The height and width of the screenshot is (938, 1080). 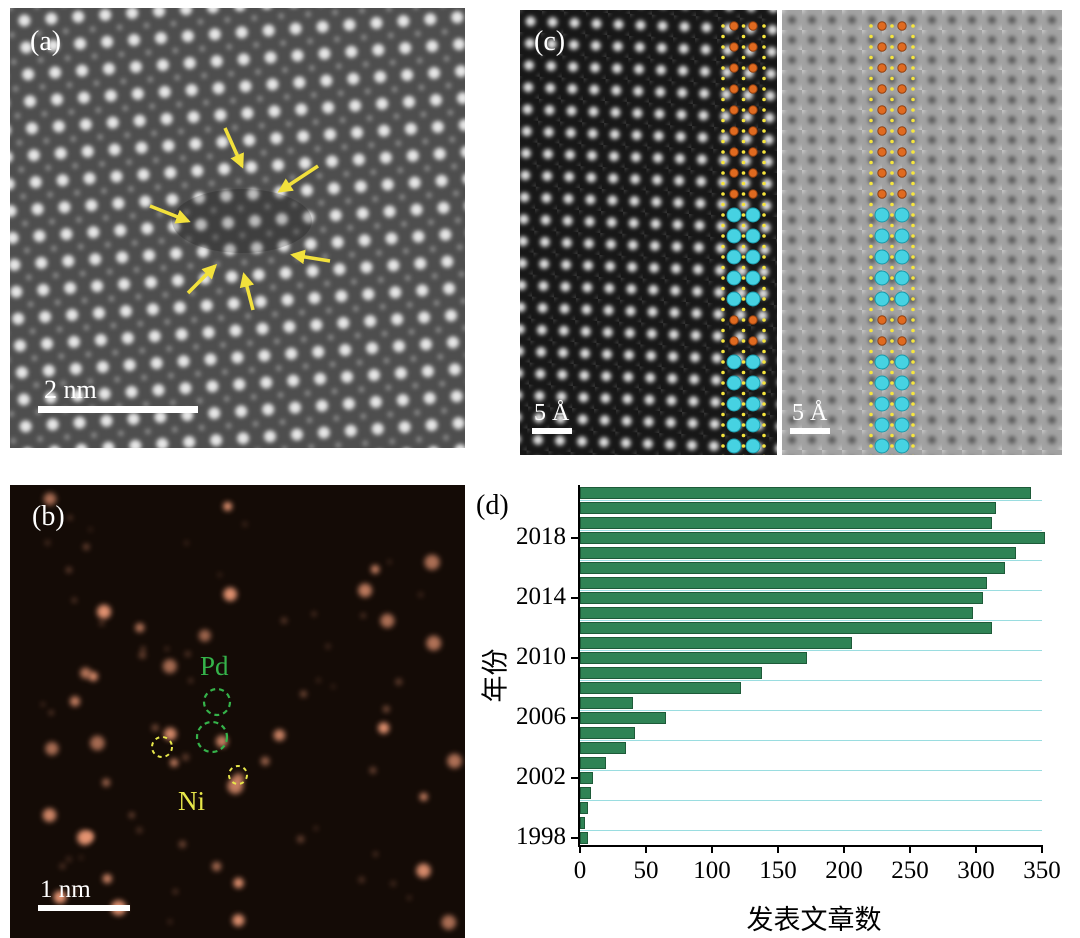 What do you see at coordinates (492, 505) in the screenshot?
I see `panel-d-label: (d)` at bounding box center [492, 505].